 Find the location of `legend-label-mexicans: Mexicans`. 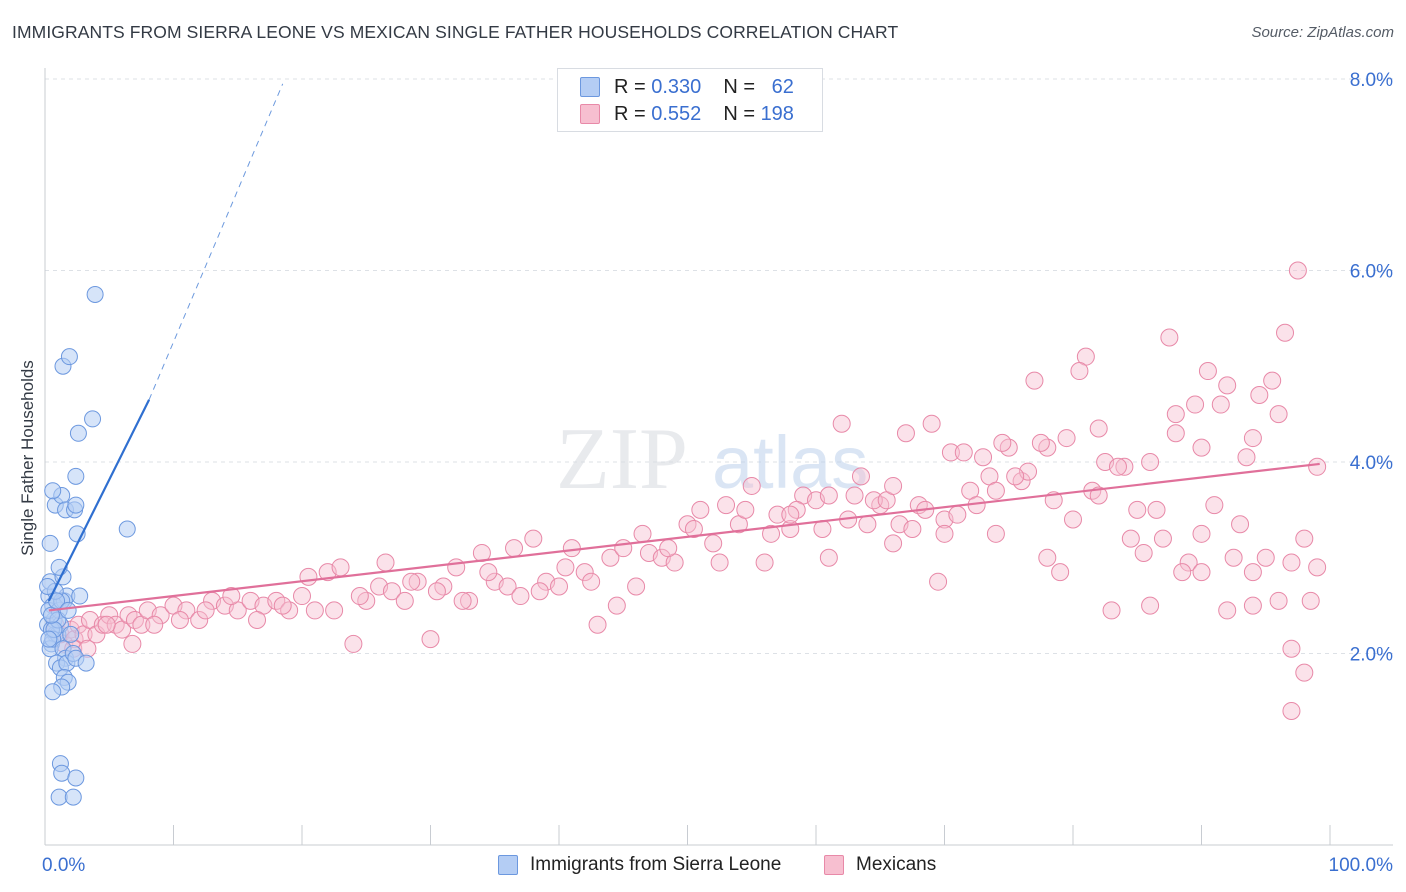

legend-label-mexicans: Mexicans is located at coordinates (896, 864).